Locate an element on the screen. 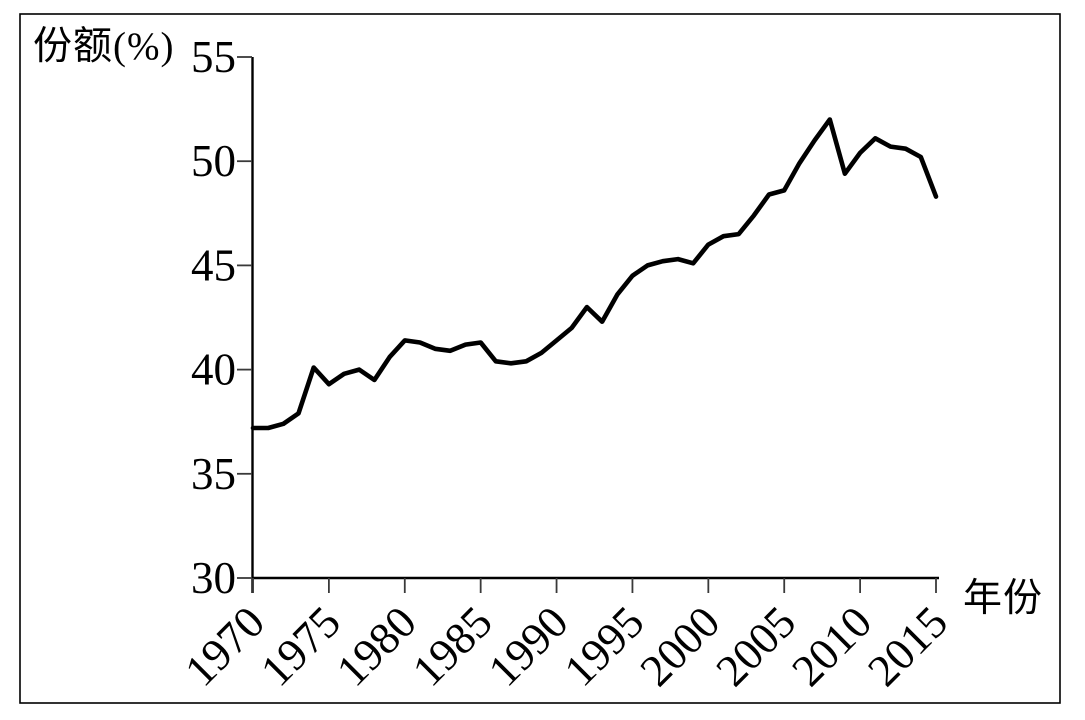 This screenshot has width=1085, height=720. x-axis-title: 年份 is located at coordinates (1003, 598).